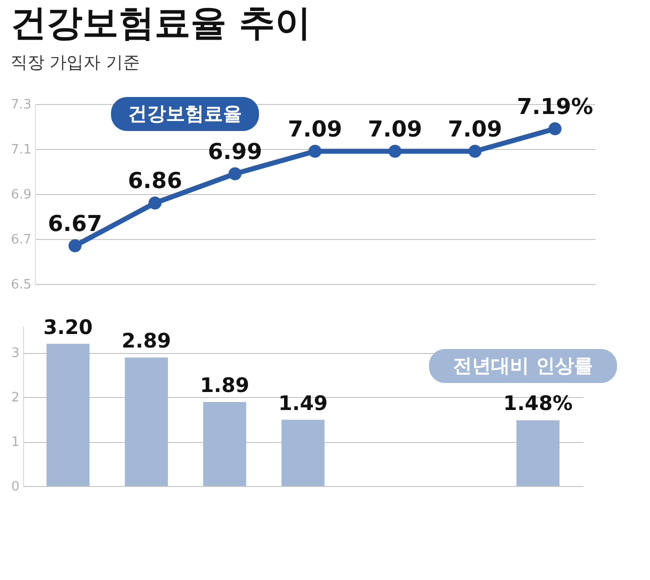 Image resolution: width=650 pixels, height=580 pixels. What do you see at coordinates (185, 114) in the screenshot?
I see `text: 건강보험료율` at bounding box center [185, 114].